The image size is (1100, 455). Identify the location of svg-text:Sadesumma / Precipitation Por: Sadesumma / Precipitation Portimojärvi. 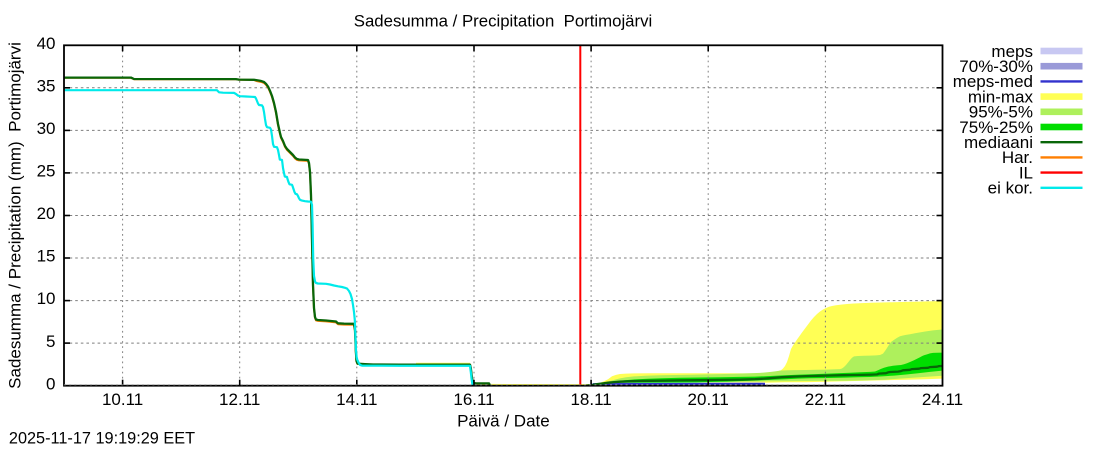
(503, 20).